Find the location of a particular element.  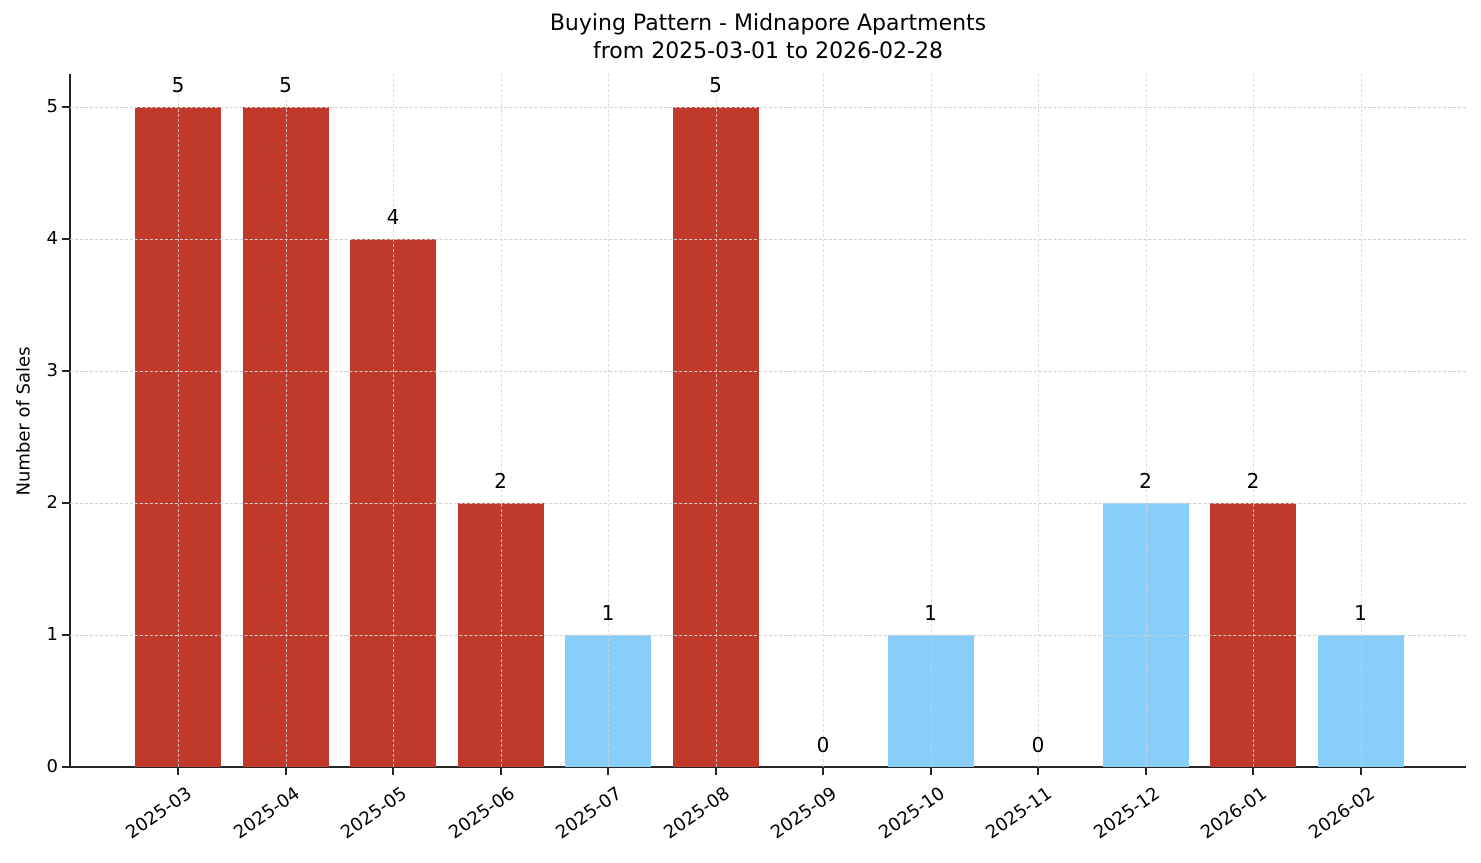

x-tick-label: 2025-06 is located at coordinates (481, 813).